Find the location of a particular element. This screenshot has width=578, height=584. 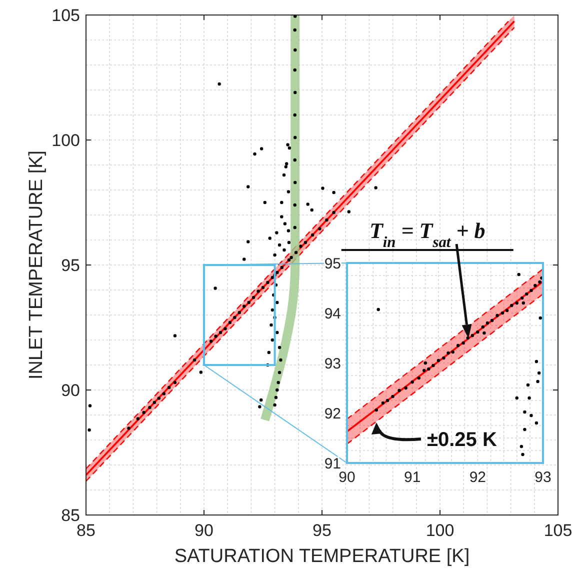

x-tick-label: 105 is located at coordinates (558, 530).